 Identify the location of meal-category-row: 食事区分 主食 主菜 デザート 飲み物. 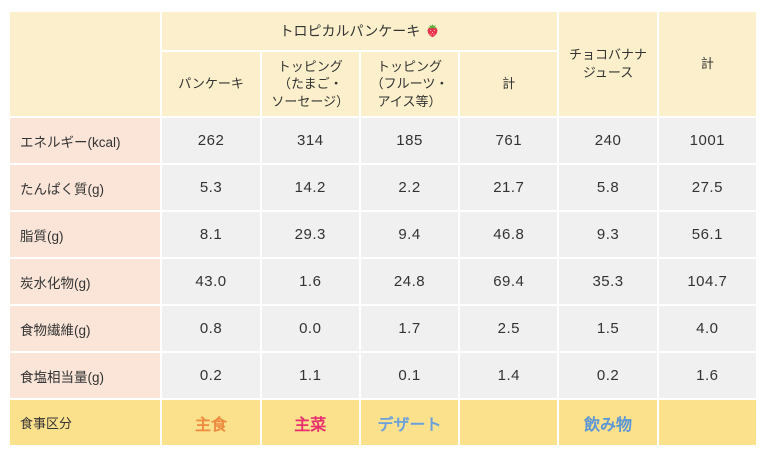
(383, 422).